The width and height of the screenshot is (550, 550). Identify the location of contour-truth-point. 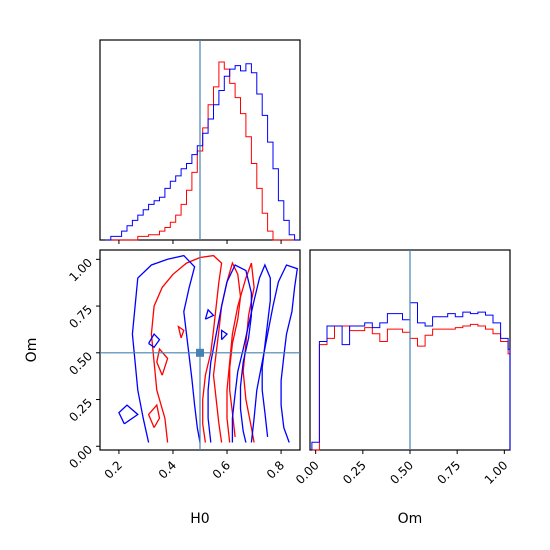
(200, 352).